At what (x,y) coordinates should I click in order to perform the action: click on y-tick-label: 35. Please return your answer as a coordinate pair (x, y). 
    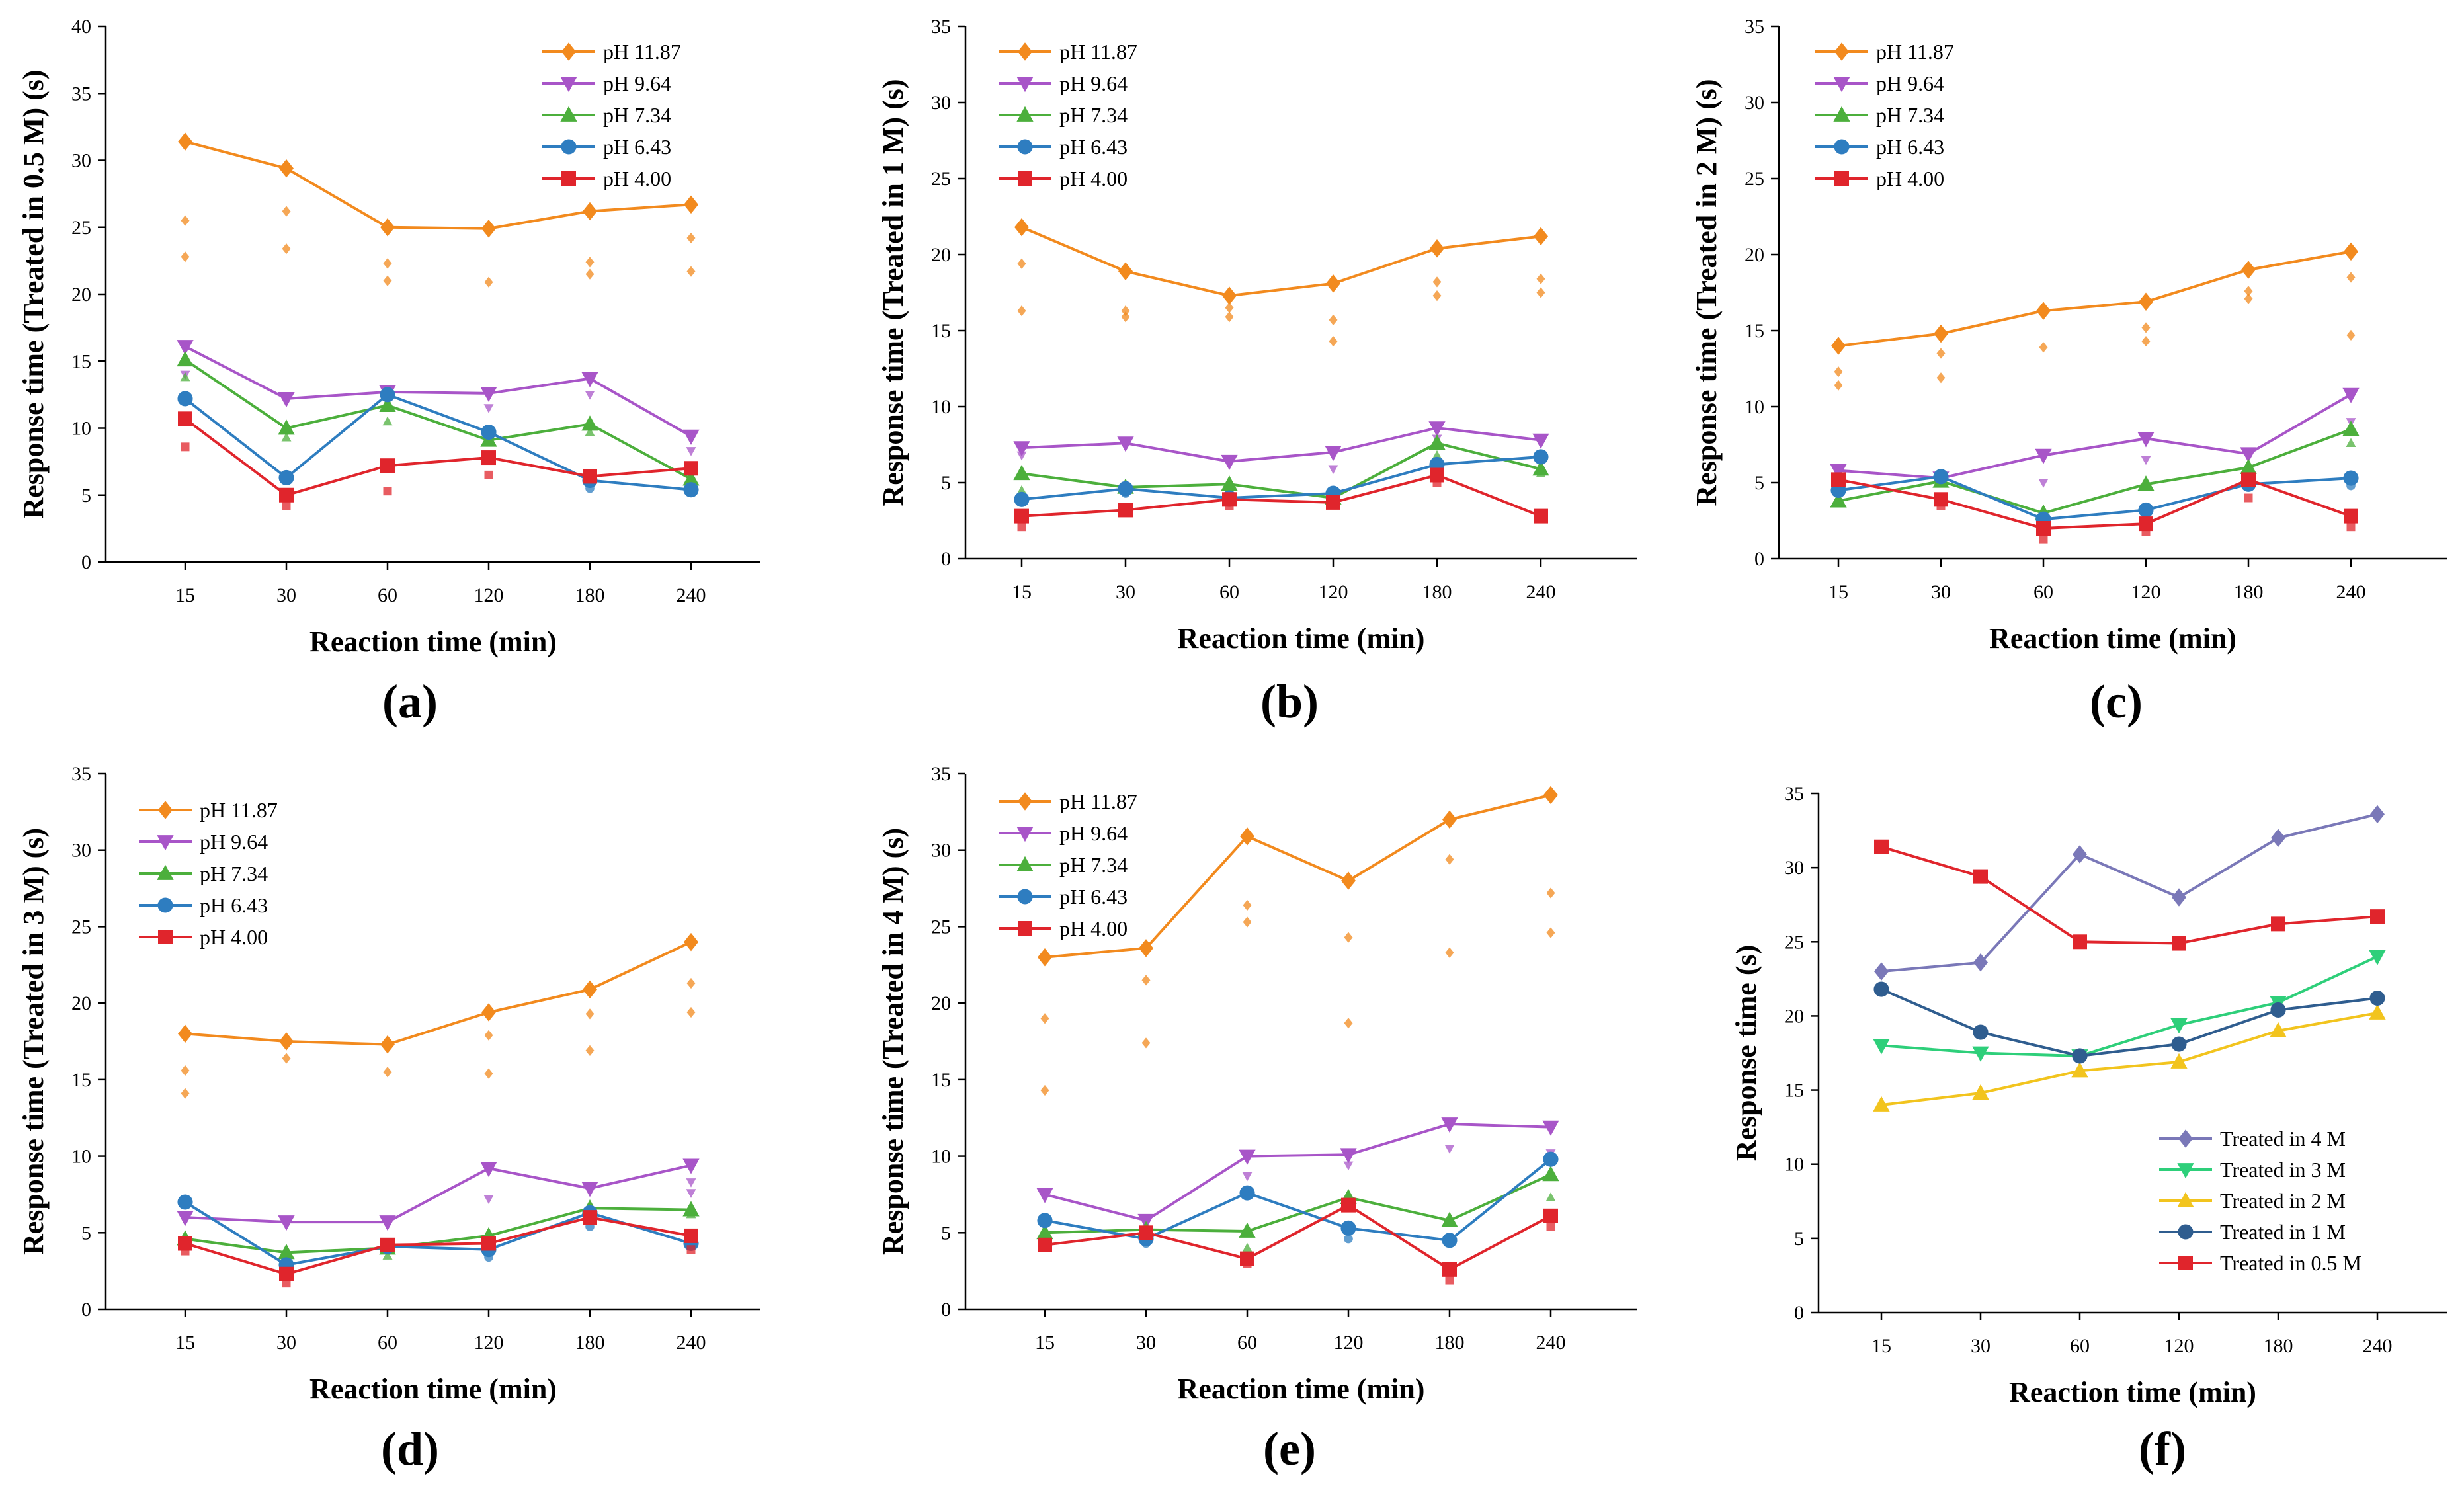
    Looking at the image, I should click on (1794, 794).